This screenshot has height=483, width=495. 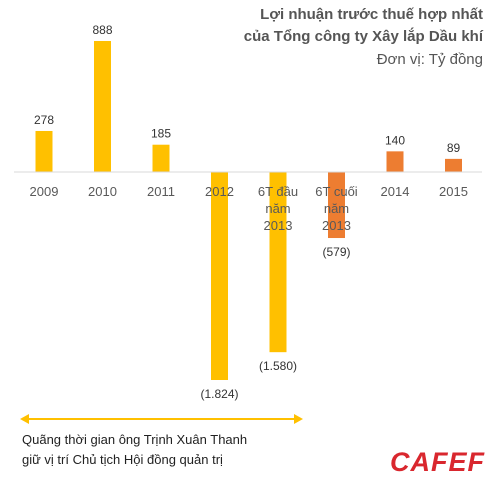 I want to click on category-label: 2010, so click(x=102, y=191).